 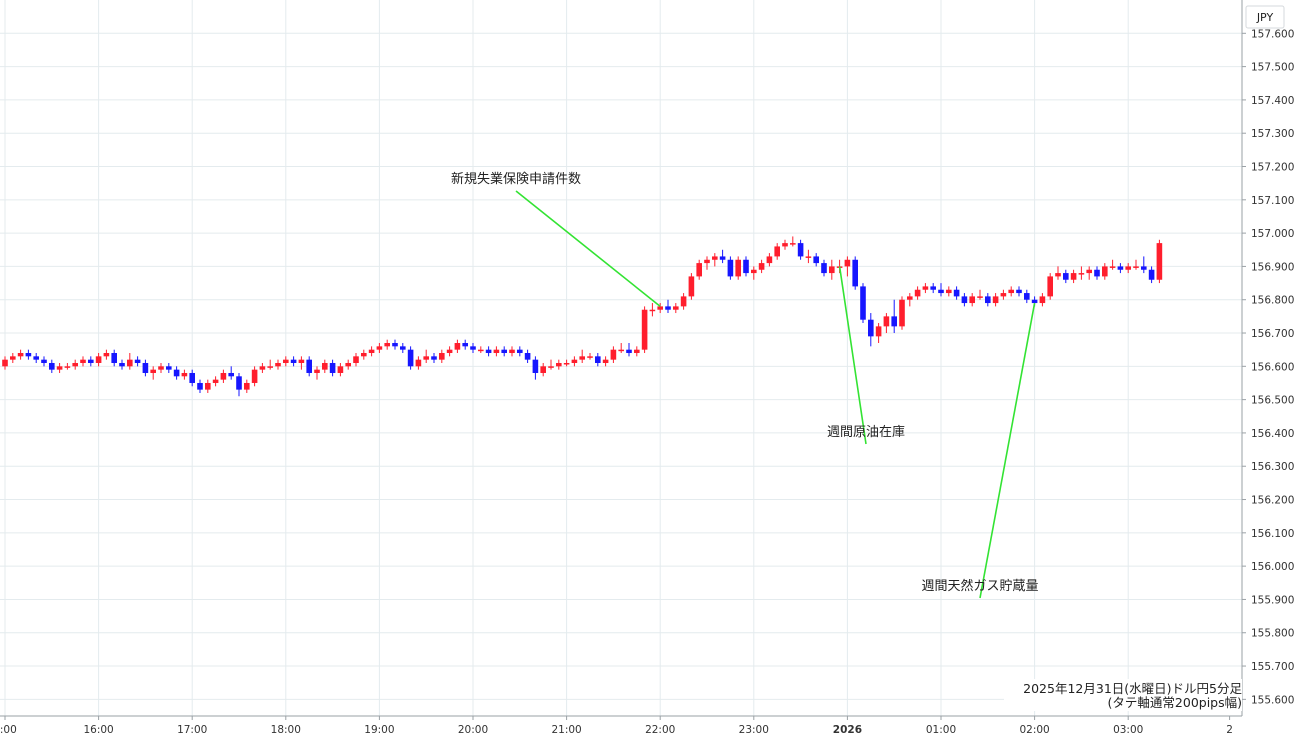 What do you see at coordinates (1272, 467) in the screenshot?
I see `y-tick-label: 156.300` at bounding box center [1272, 467].